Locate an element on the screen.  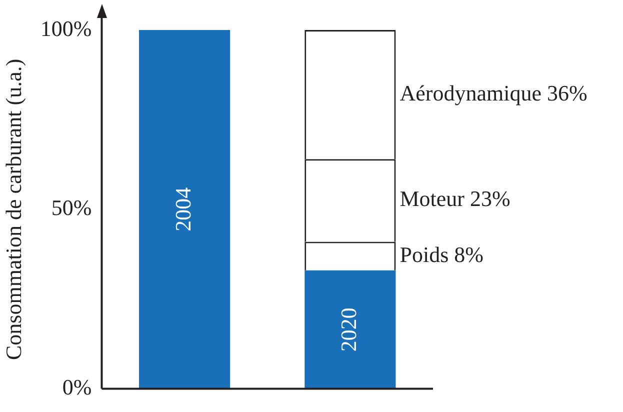
y-tick-label: 100% is located at coordinates (66, 28).